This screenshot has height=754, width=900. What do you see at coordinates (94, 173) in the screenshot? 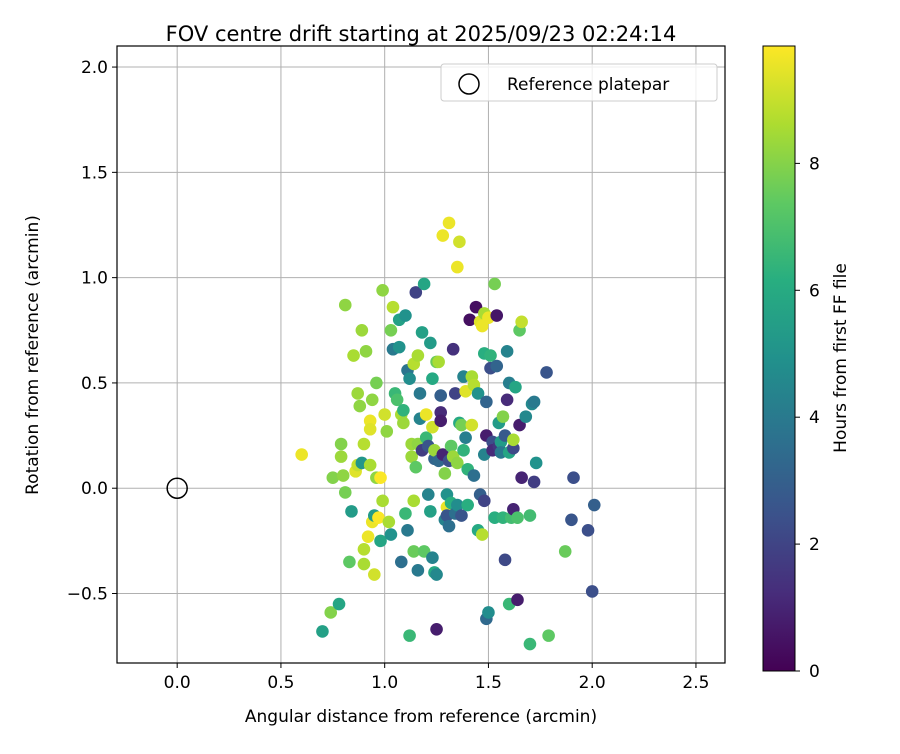
I see `y-tick-label: 1.5` at bounding box center [94, 173].